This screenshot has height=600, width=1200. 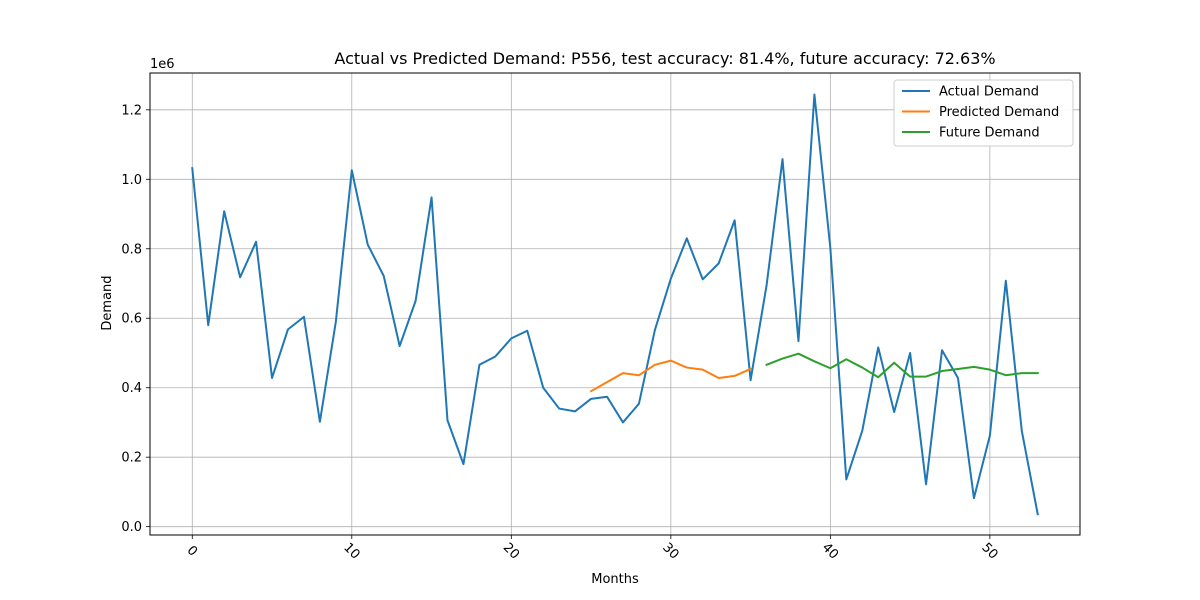 I want to click on y-axis-label: Demand, so click(x=107, y=302).